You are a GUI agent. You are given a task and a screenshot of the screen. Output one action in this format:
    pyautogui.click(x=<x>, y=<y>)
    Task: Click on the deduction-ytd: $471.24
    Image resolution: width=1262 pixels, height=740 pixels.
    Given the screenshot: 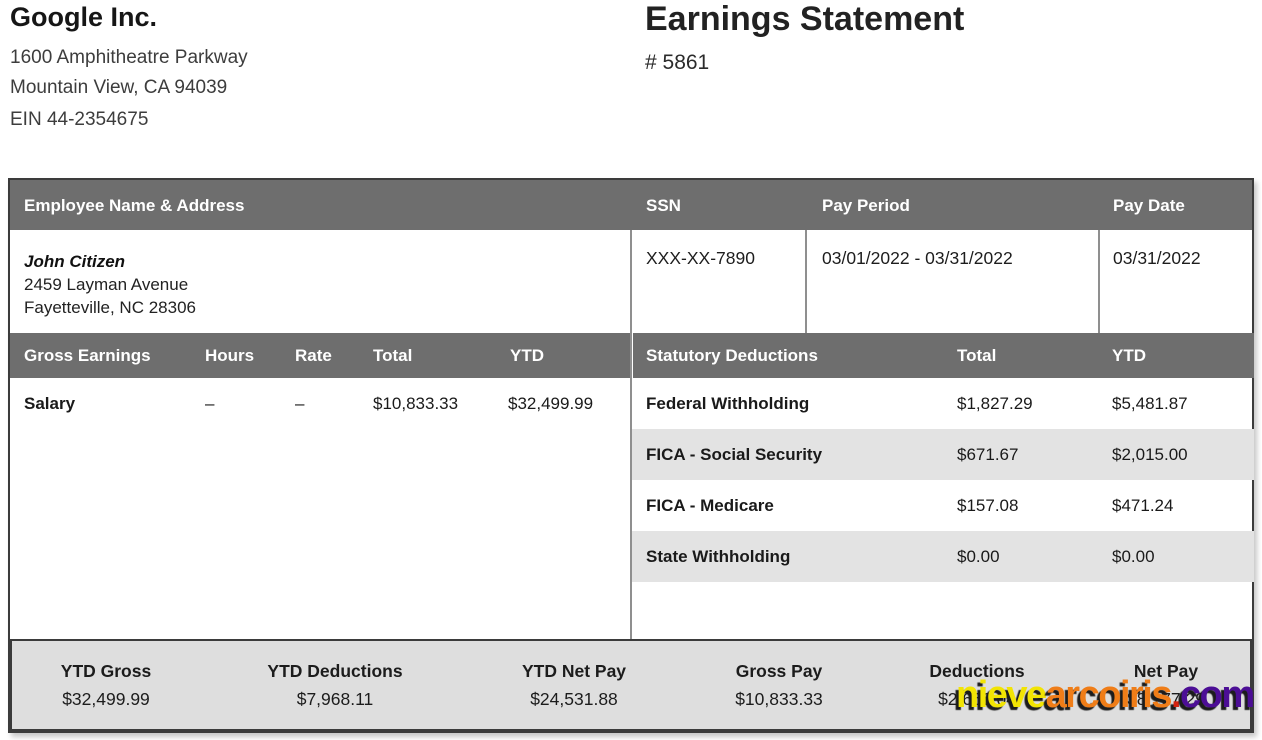 What is the action you would take?
    pyautogui.click(x=1143, y=505)
    